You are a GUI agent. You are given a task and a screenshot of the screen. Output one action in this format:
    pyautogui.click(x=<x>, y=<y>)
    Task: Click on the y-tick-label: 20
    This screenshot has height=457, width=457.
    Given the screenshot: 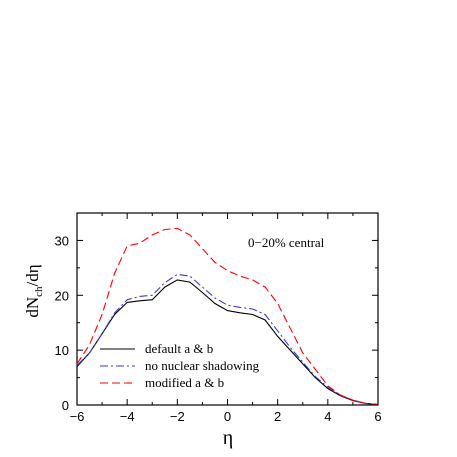 What is the action you would take?
    pyautogui.click(x=62, y=295)
    